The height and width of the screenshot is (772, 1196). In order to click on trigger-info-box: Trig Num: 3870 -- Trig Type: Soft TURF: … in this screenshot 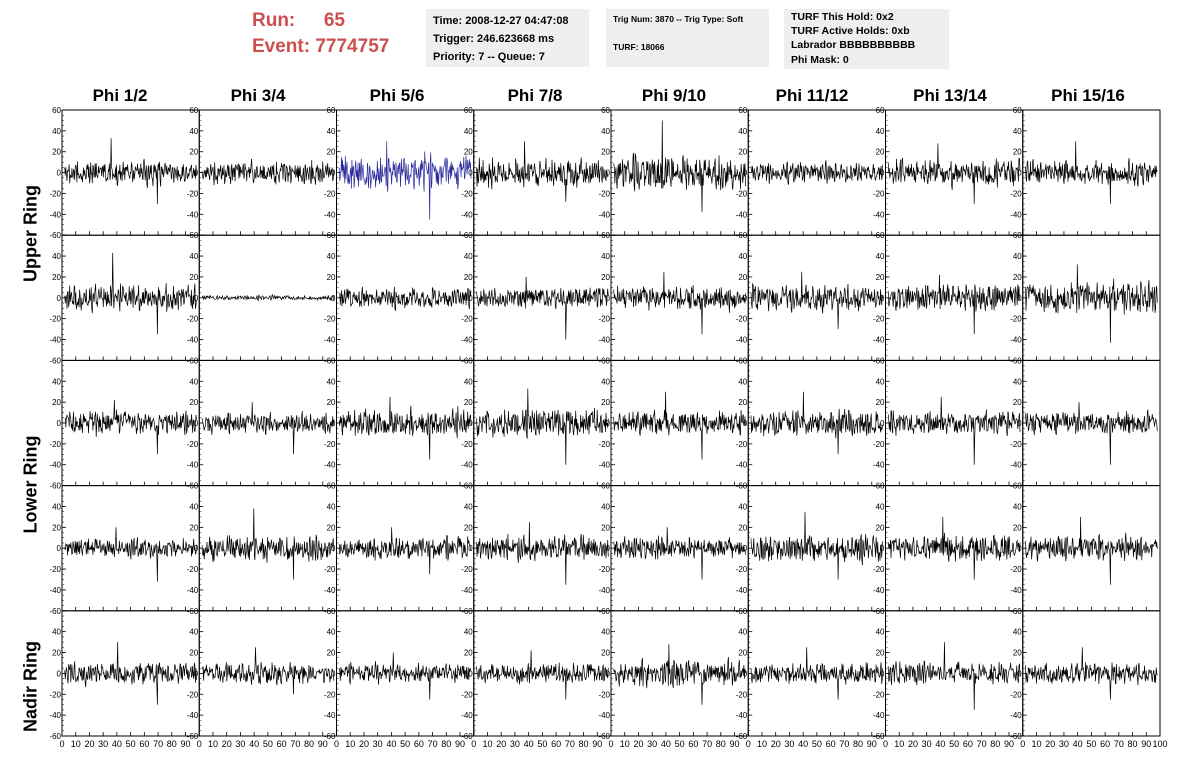, I will do `click(687, 38)`.